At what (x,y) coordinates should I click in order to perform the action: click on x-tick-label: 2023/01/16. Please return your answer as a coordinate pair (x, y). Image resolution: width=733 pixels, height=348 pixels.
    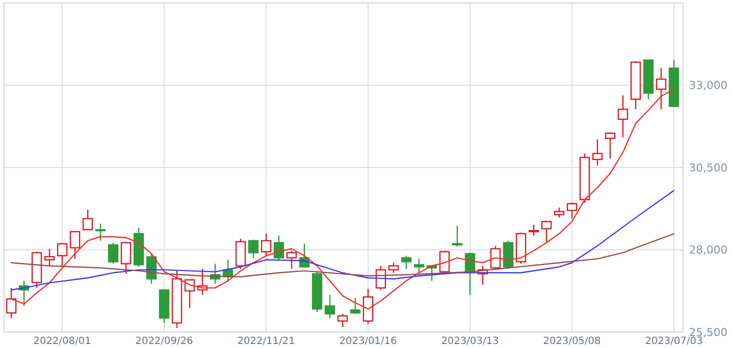
    Looking at the image, I should click on (368, 341).